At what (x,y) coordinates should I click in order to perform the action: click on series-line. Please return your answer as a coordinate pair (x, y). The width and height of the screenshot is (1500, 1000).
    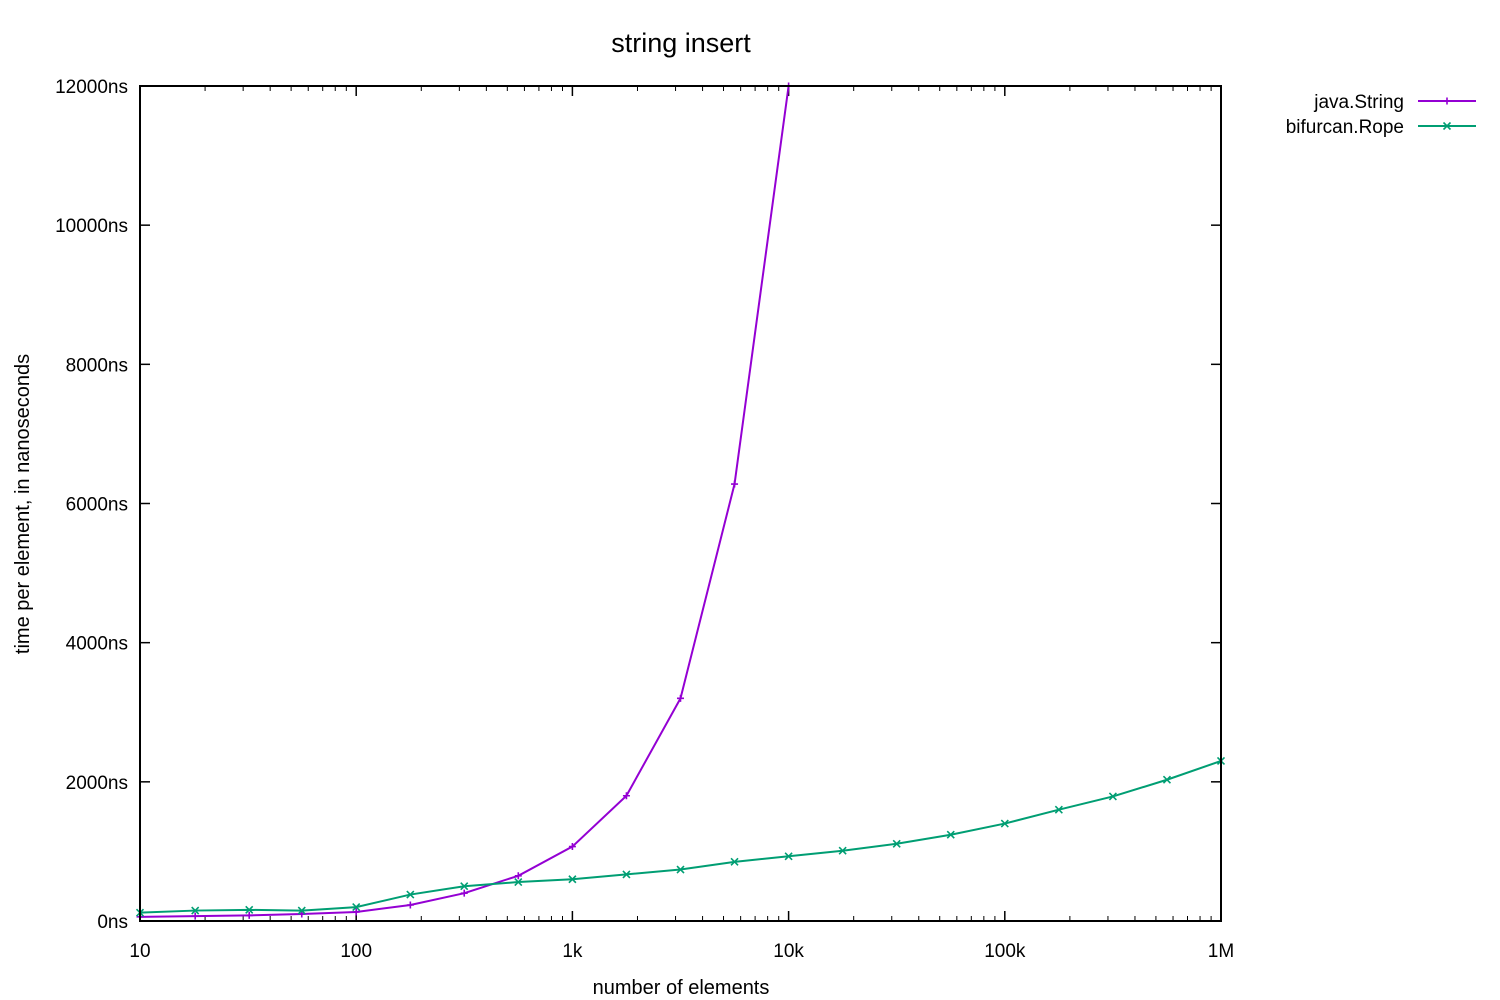
    Looking at the image, I should click on (680, 837).